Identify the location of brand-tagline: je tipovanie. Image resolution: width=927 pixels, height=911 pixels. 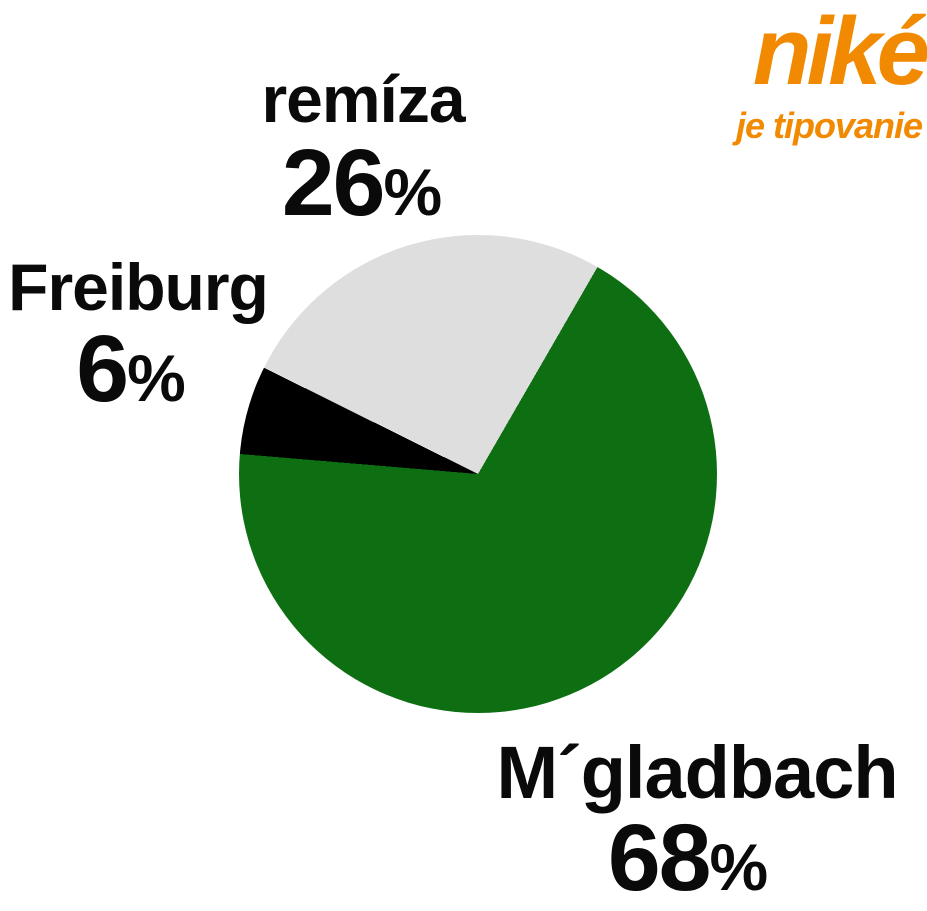
(829, 125).